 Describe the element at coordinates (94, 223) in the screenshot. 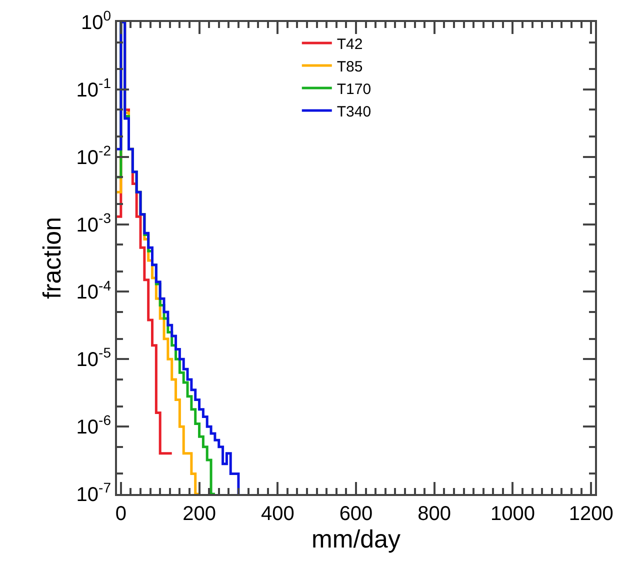

I see `y-tick-label: 10$^{-3}$` at that location.